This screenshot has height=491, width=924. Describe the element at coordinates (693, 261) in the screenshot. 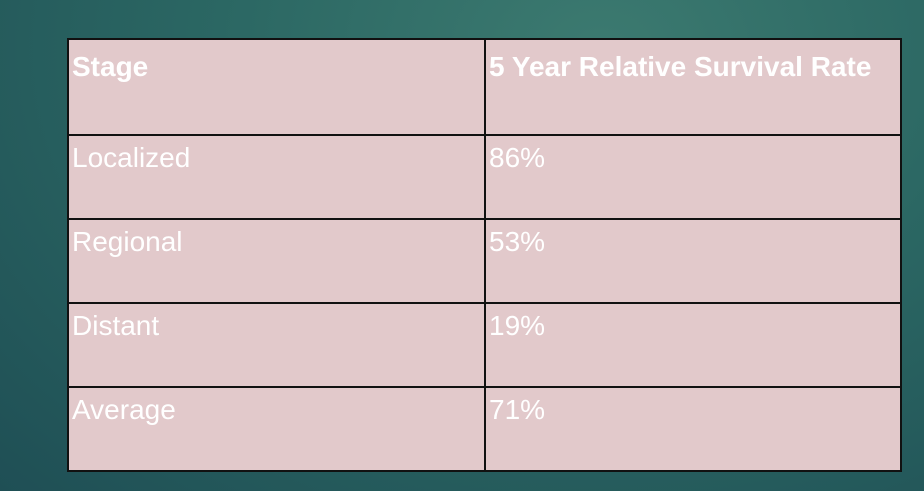

I see `cell: 53%` at that location.